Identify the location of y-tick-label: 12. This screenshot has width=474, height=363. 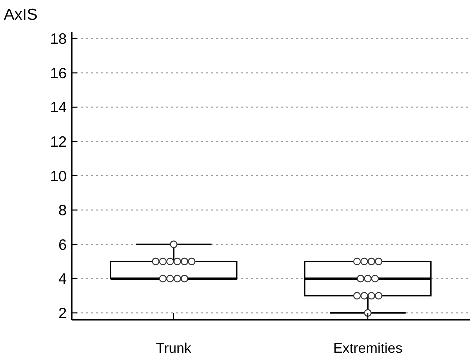
(58, 142).